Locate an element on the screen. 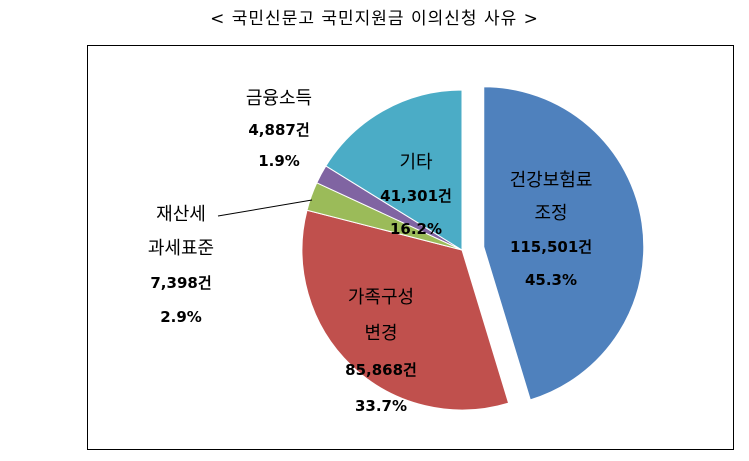 Image resolution: width=749 pixels, height=461 pixels. slice-label-0-line-0: 건강보험료 is located at coordinates (551, 180).